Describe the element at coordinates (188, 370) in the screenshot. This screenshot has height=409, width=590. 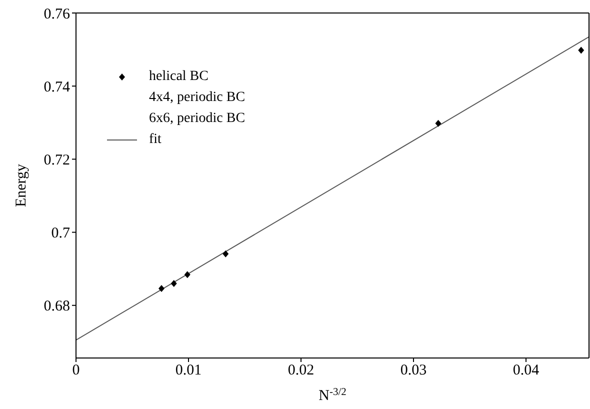
I see `x-tick-label: 0.01` at that location.